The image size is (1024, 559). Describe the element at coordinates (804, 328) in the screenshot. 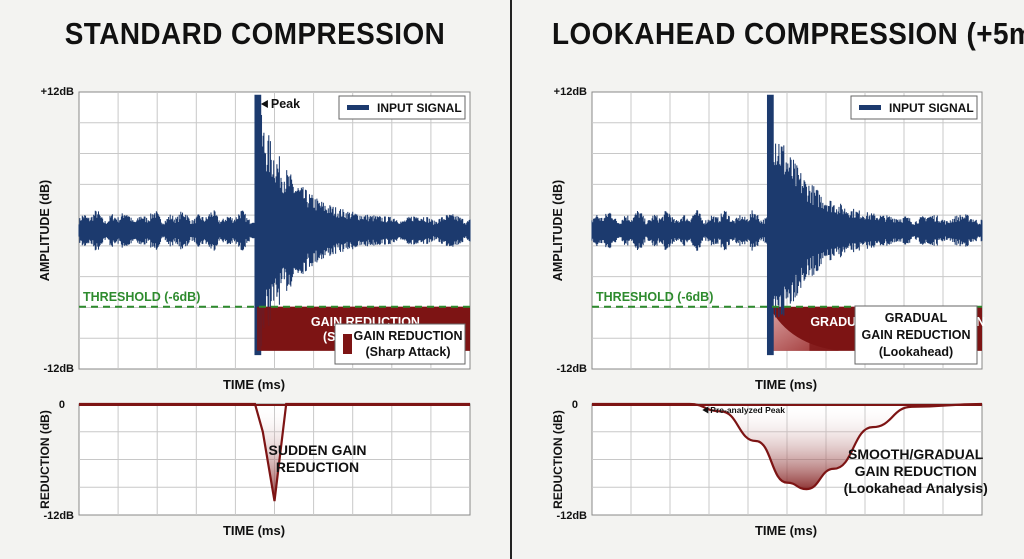

I see `lookahead-ramp` at that location.